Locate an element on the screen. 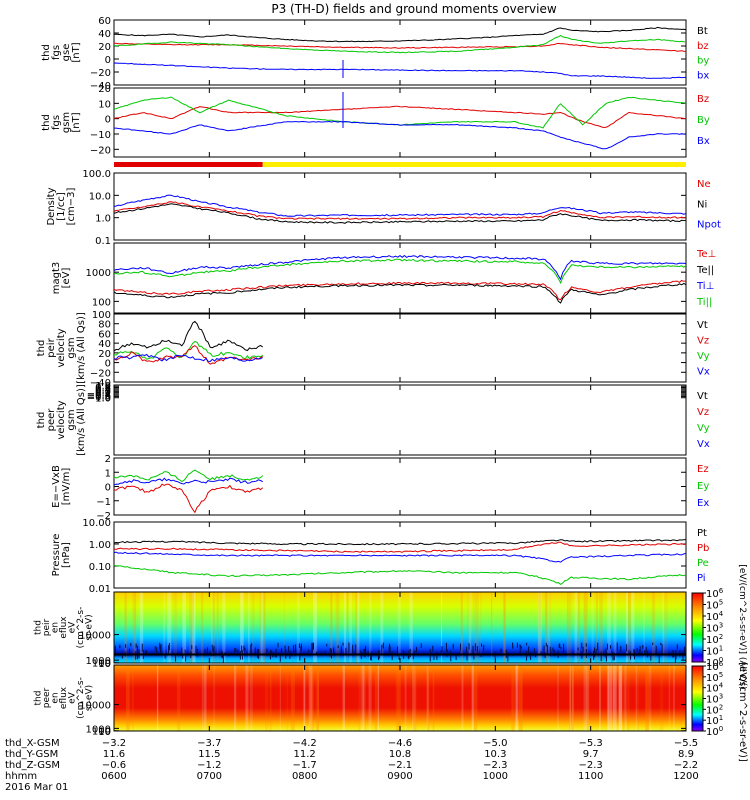 This screenshot has height=800, width=750. y-axis-label: (cm^2-s- is located at coordinates (81, 698).